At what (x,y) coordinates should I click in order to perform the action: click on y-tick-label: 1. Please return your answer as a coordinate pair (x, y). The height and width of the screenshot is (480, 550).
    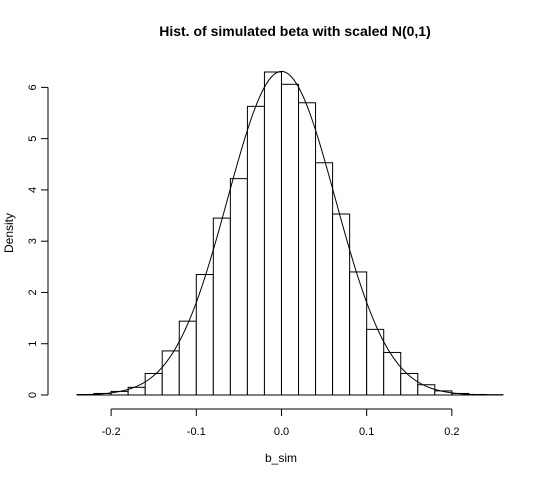
    Looking at the image, I should click on (33, 344).